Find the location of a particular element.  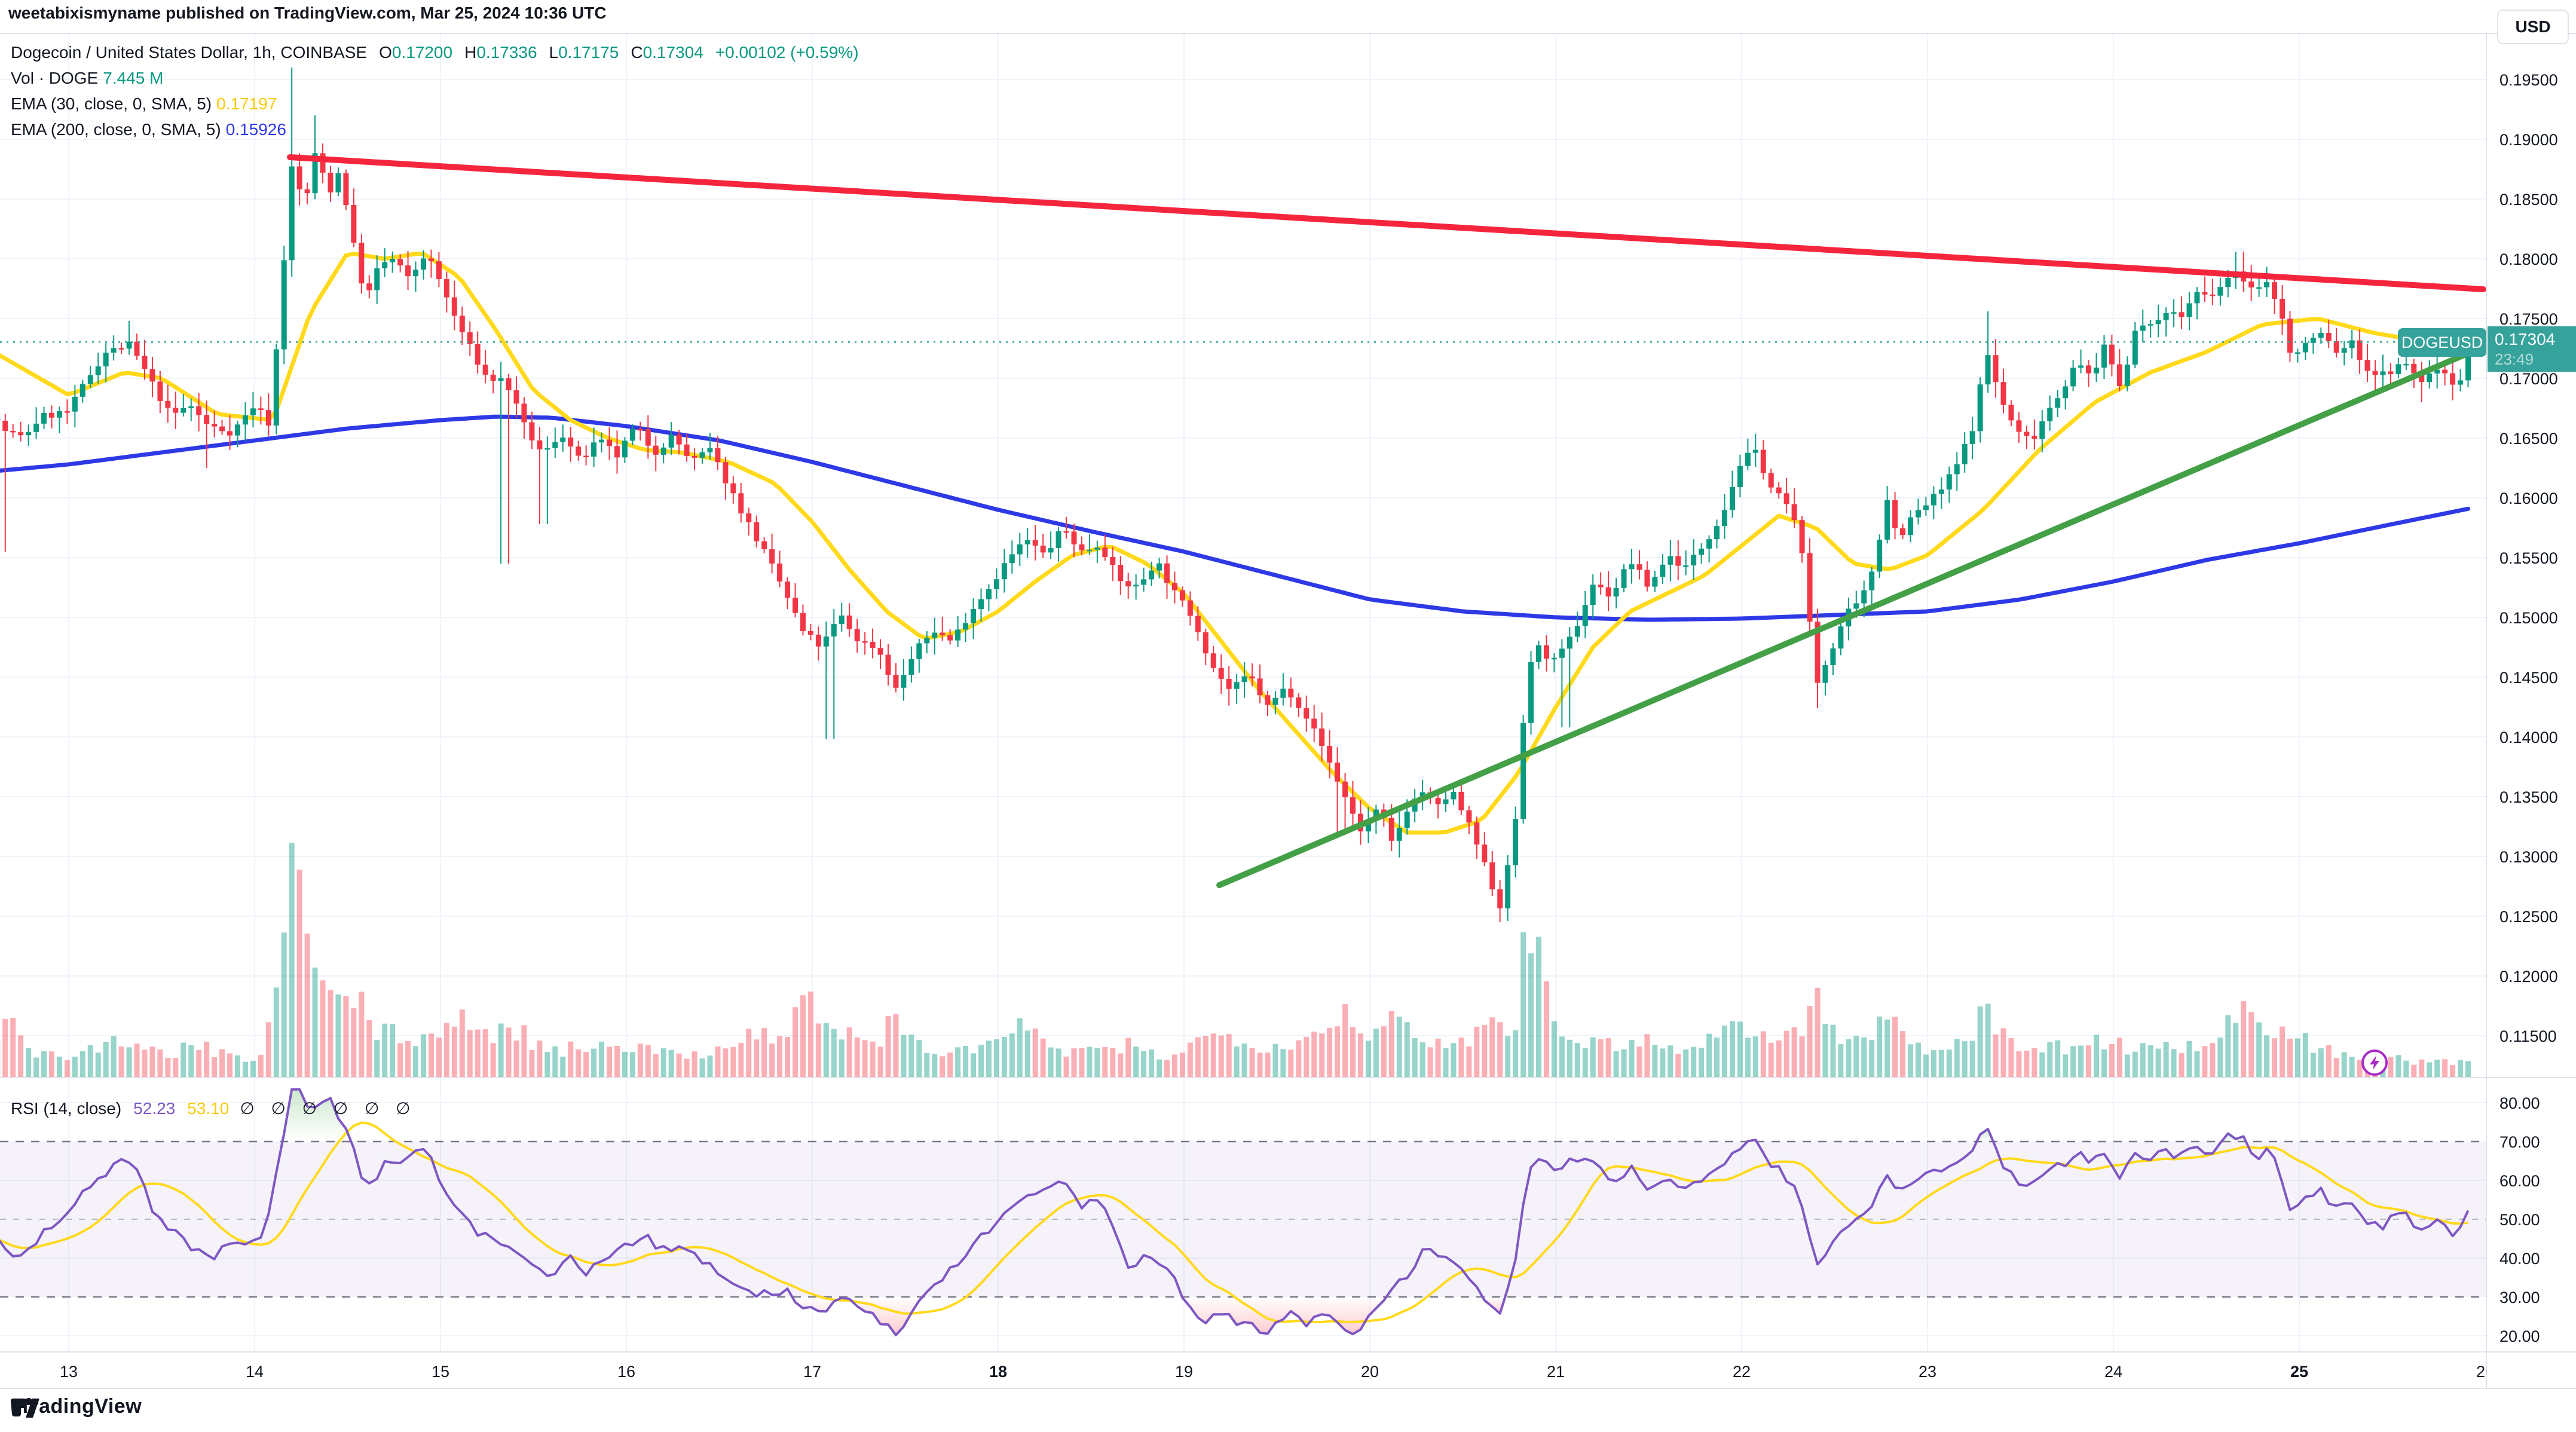

svg-text: 80.00 is located at coordinates (2519, 1103).